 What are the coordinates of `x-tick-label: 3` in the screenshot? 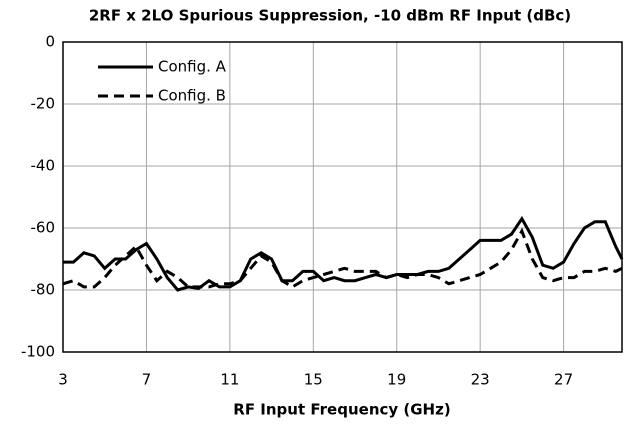 It's located at (63, 380).